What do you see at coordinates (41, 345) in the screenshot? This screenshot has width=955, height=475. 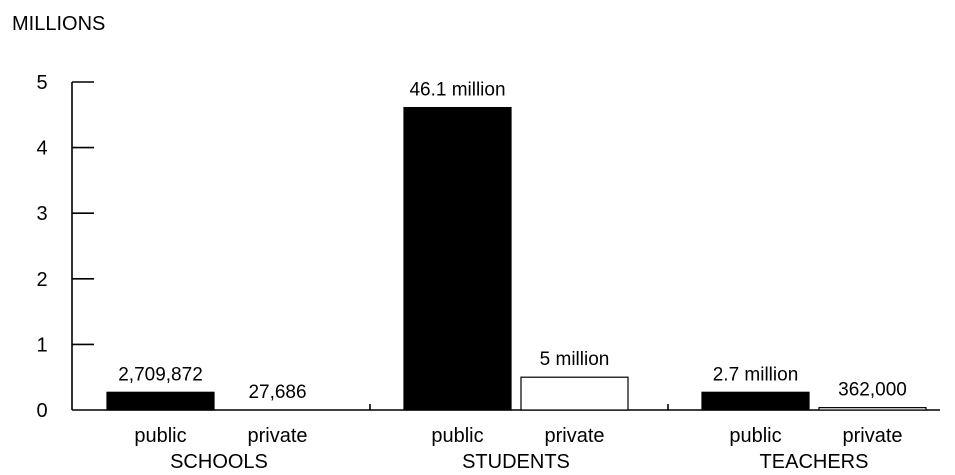 I see `y-tick-label: 1` at bounding box center [41, 345].